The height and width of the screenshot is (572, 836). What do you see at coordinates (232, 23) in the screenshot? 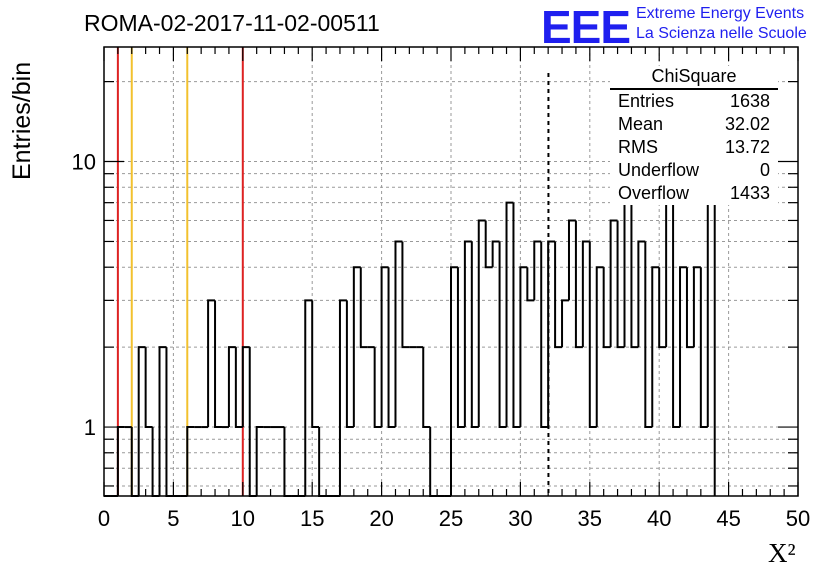
I see `chart-title: ROMA-02-2017-11-02-00511` at bounding box center [232, 23].